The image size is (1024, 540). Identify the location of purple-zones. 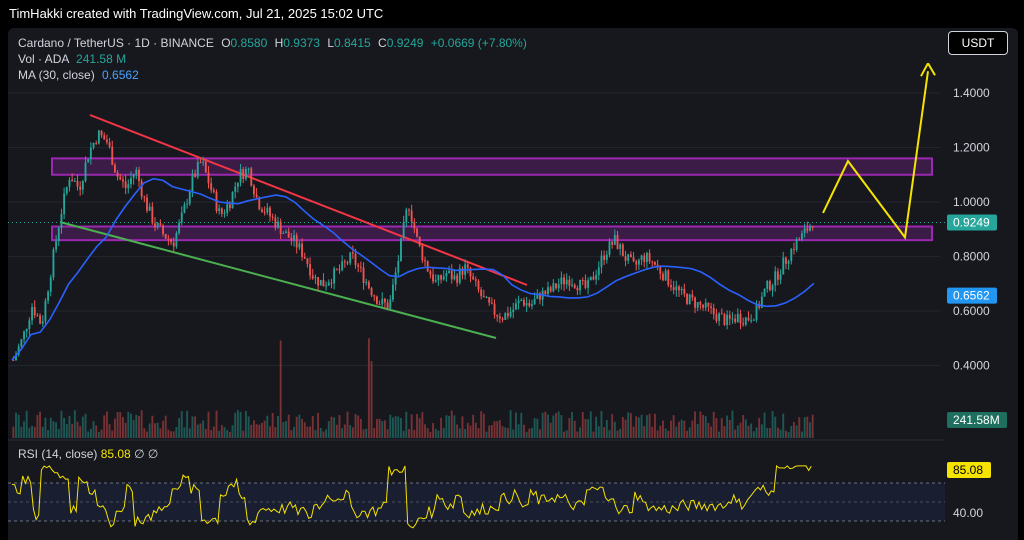
(492, 199).